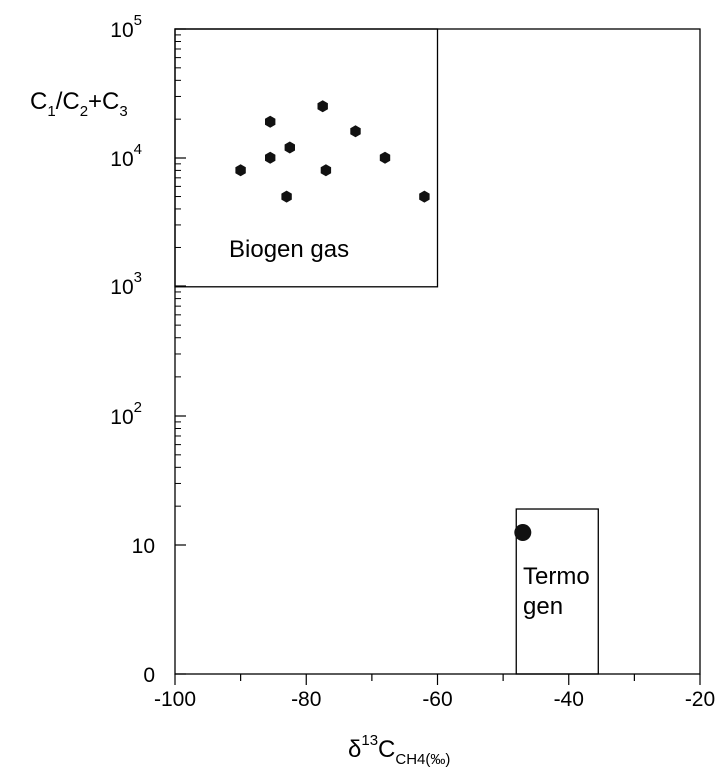  What do you see at coordinates (143, 546) in the screenshot?
I see `y-tick-label: 10` at bounding box center [143, 546].